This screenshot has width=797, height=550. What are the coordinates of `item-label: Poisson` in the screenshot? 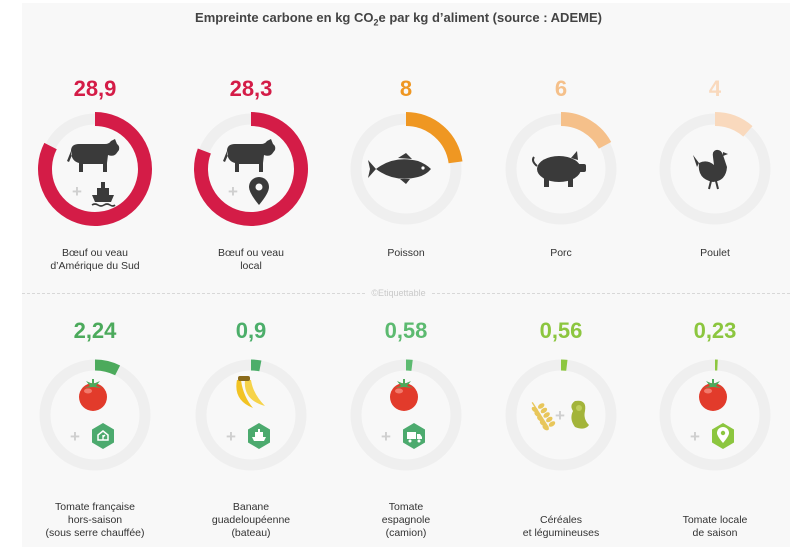 It's located at (406, 253).